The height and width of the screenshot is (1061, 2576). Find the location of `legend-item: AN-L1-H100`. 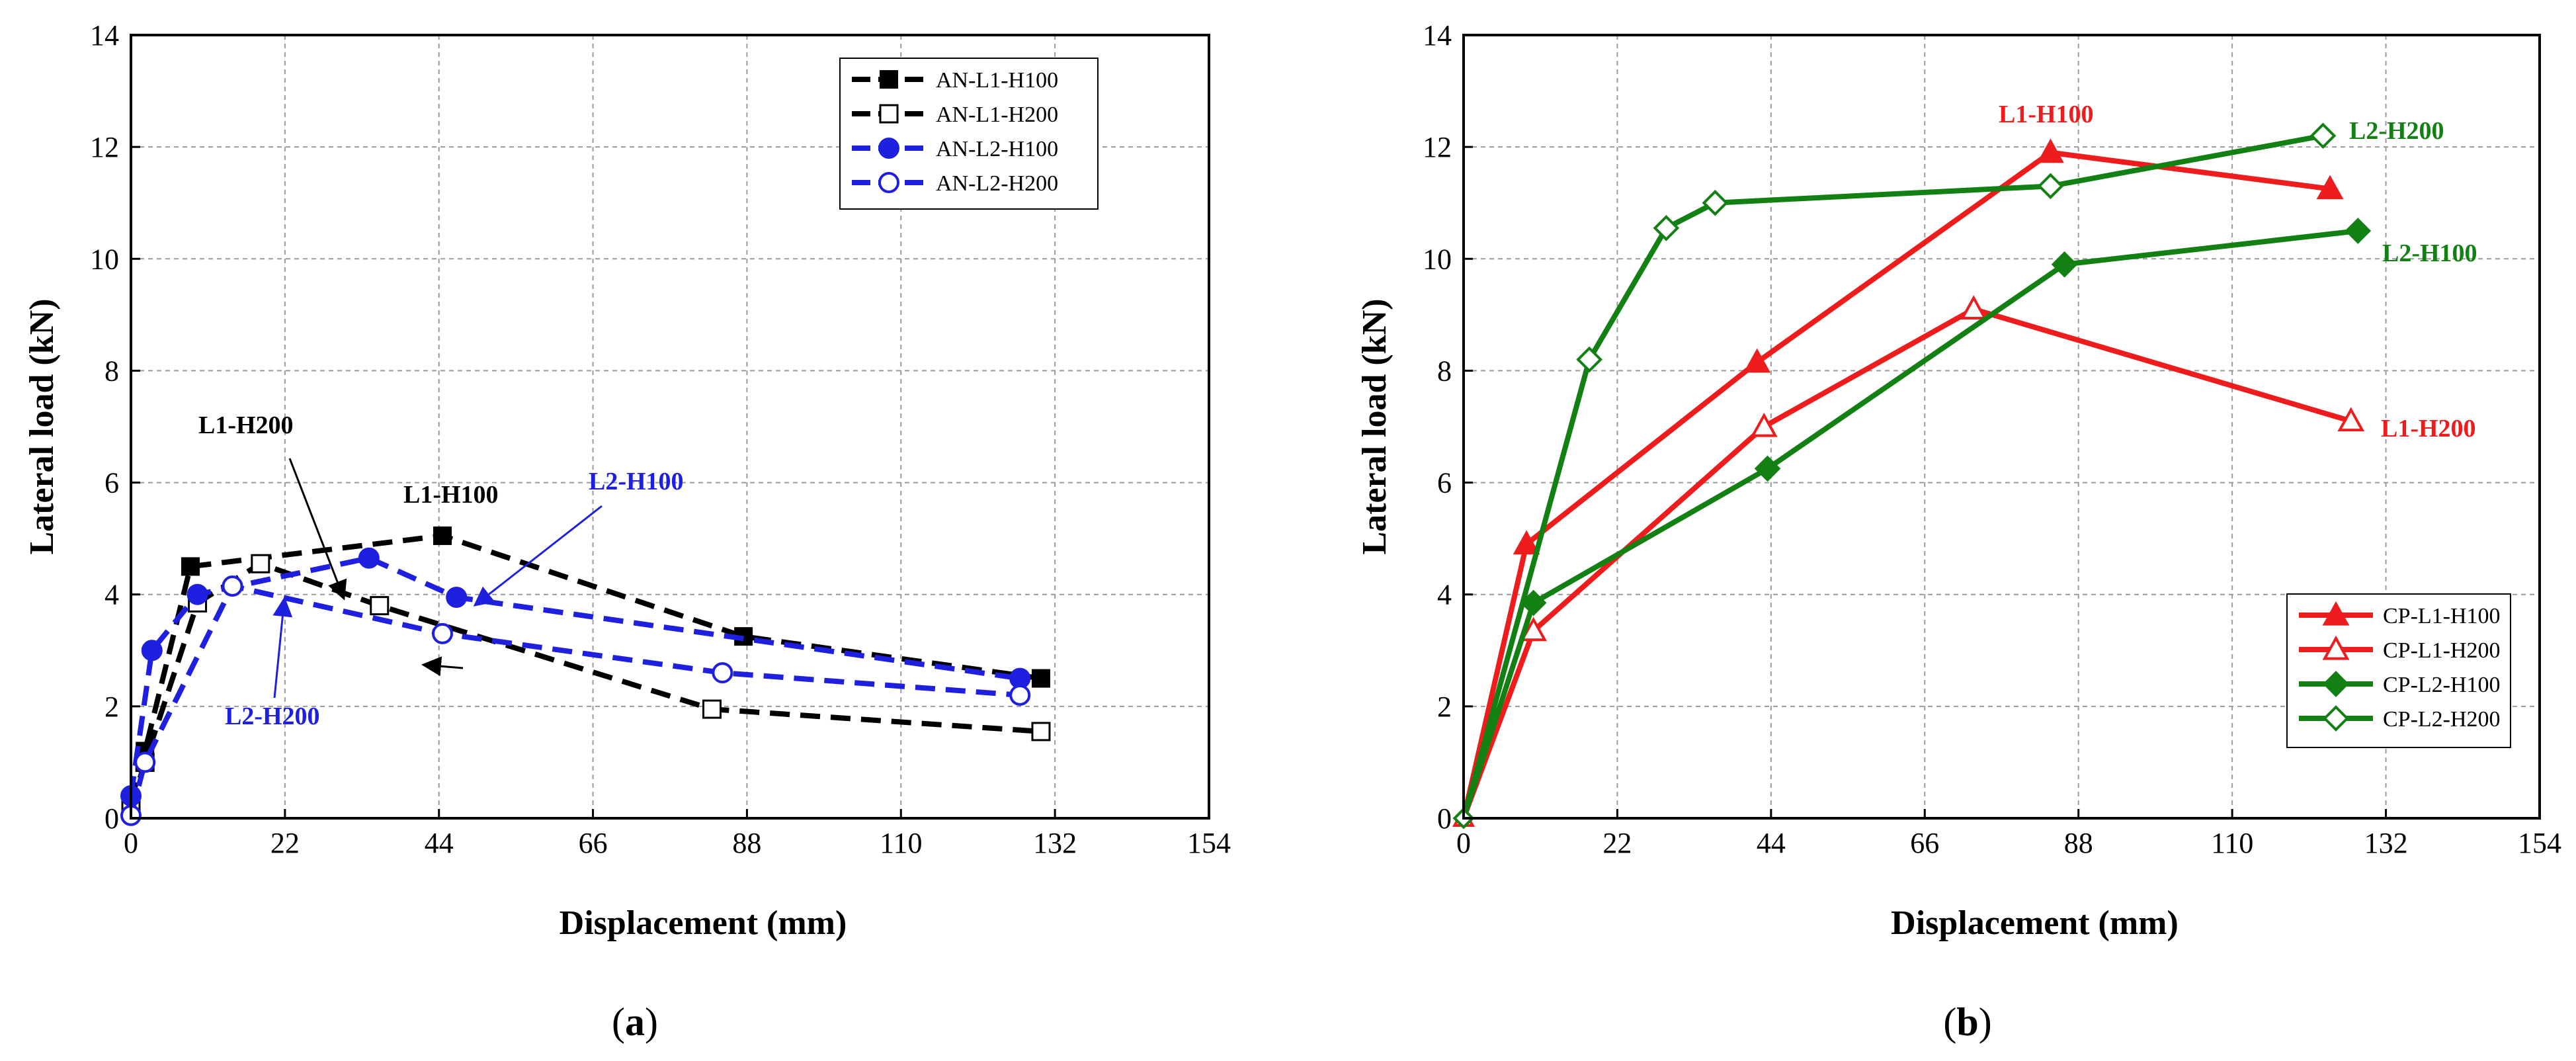

legend-item: AN-L1-H100 is located at coordinates (955, 81).